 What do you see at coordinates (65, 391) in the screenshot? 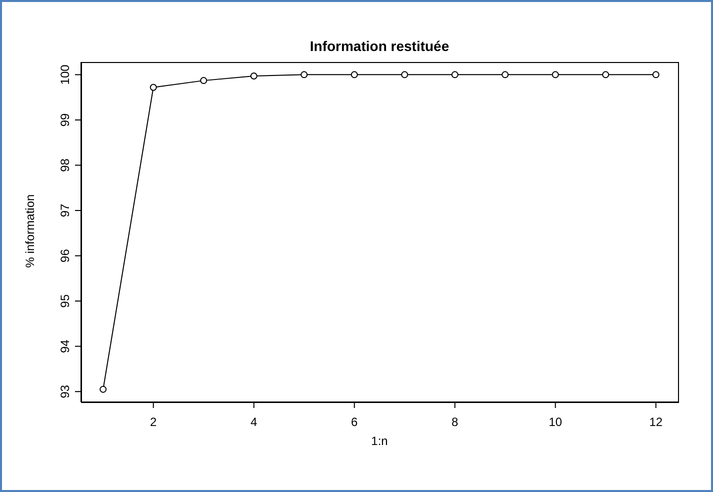
I see `y-tick-label: 93` at bounding box center [65, 391].